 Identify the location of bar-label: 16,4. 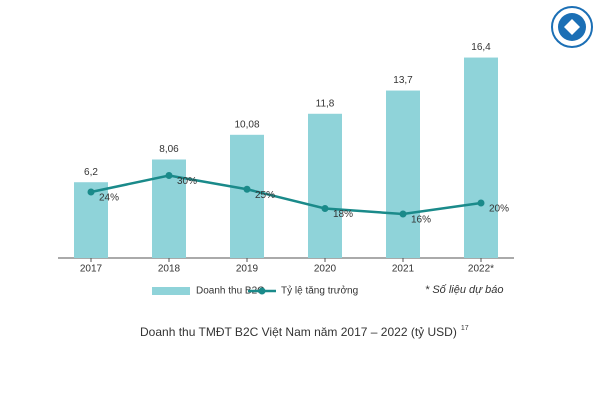
(481, 47).